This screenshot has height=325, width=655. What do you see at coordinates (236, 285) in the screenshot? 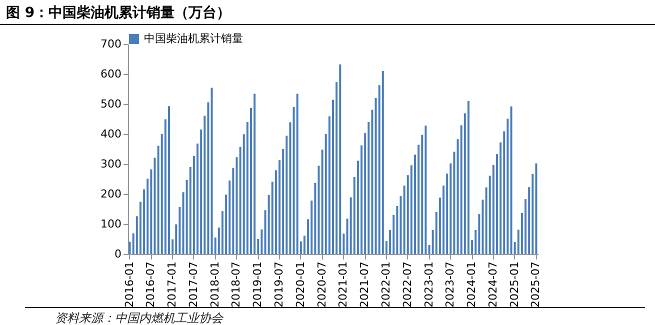
I see `x-tick-label: 2018-07` at bounding box center [236, 285].